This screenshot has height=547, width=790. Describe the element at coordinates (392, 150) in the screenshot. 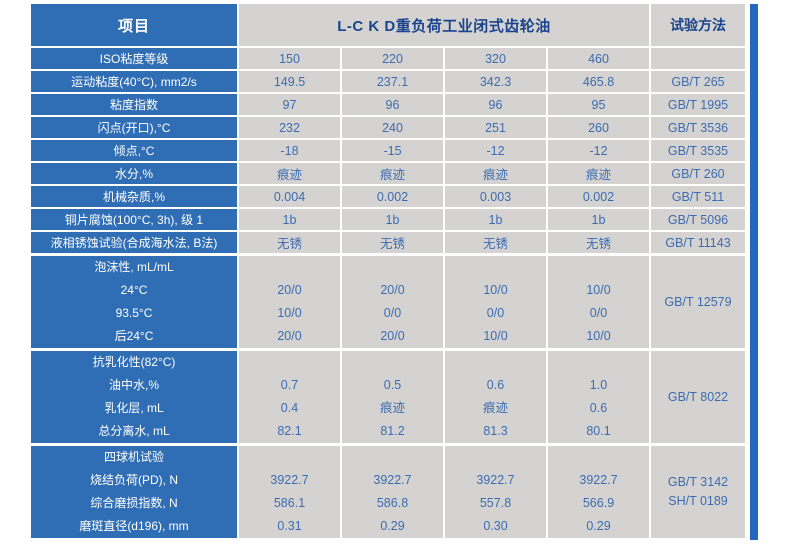

I see `value-cell-220: -15` at that location.